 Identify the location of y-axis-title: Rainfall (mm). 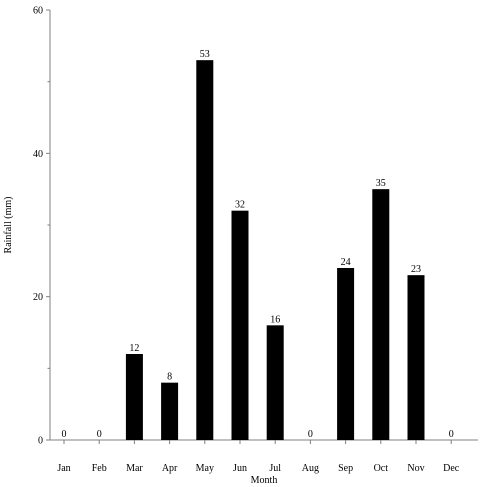
(8, 225).